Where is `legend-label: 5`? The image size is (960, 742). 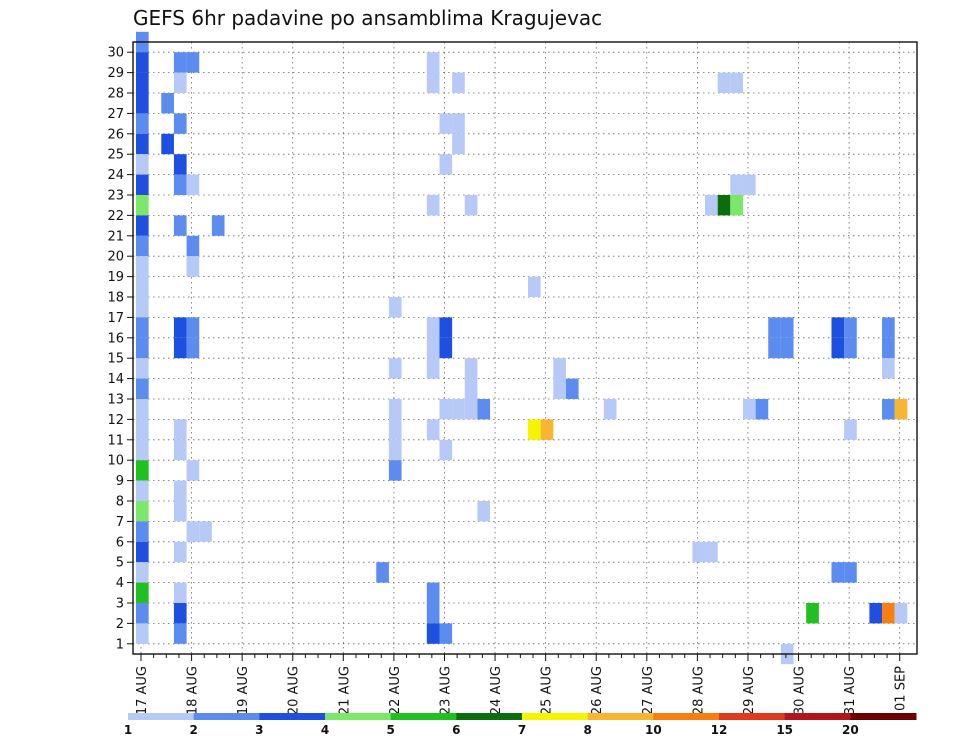 legend-label: 5 is located at coordinates (390, 730).